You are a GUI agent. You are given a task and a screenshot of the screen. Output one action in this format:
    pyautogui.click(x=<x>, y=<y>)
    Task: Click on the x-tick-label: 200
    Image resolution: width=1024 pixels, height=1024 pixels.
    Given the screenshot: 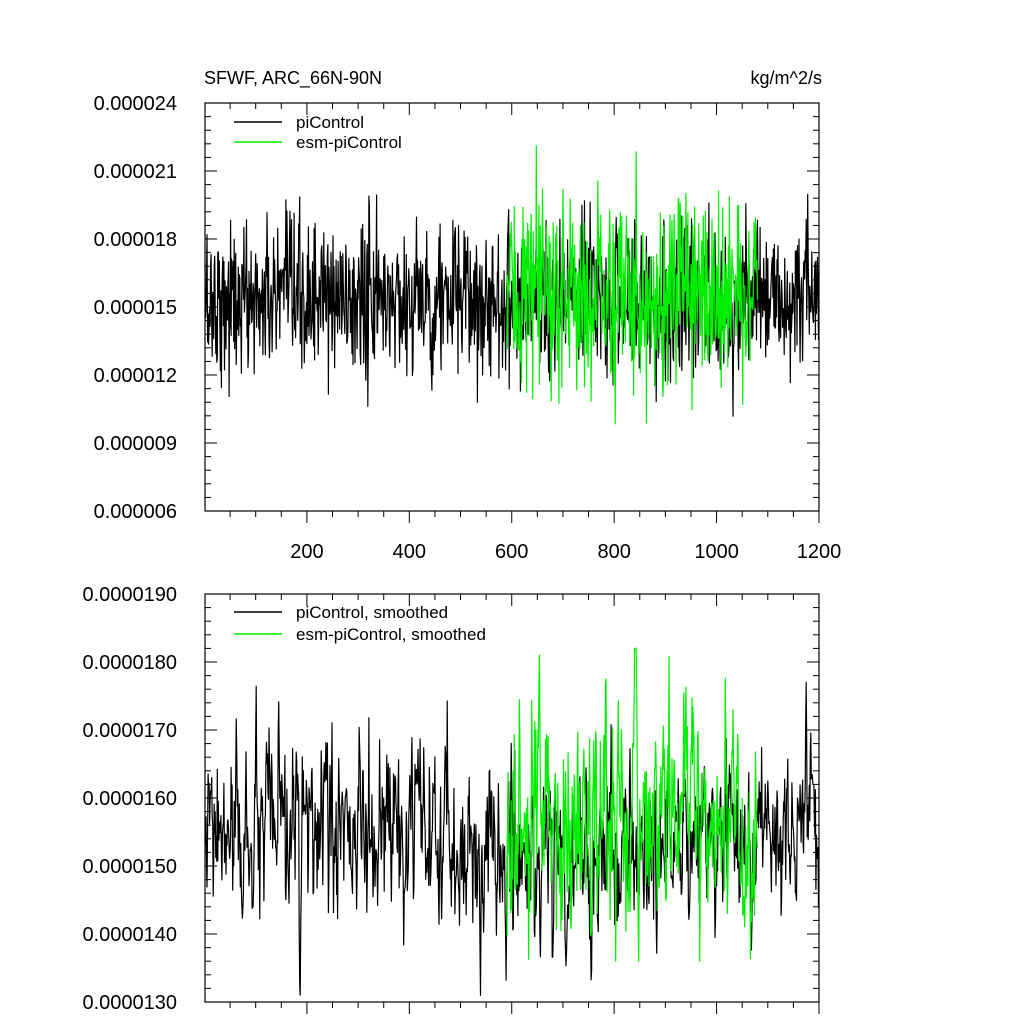 What is the action you would take?
    pyautogui.click(x=306, y=552)
    